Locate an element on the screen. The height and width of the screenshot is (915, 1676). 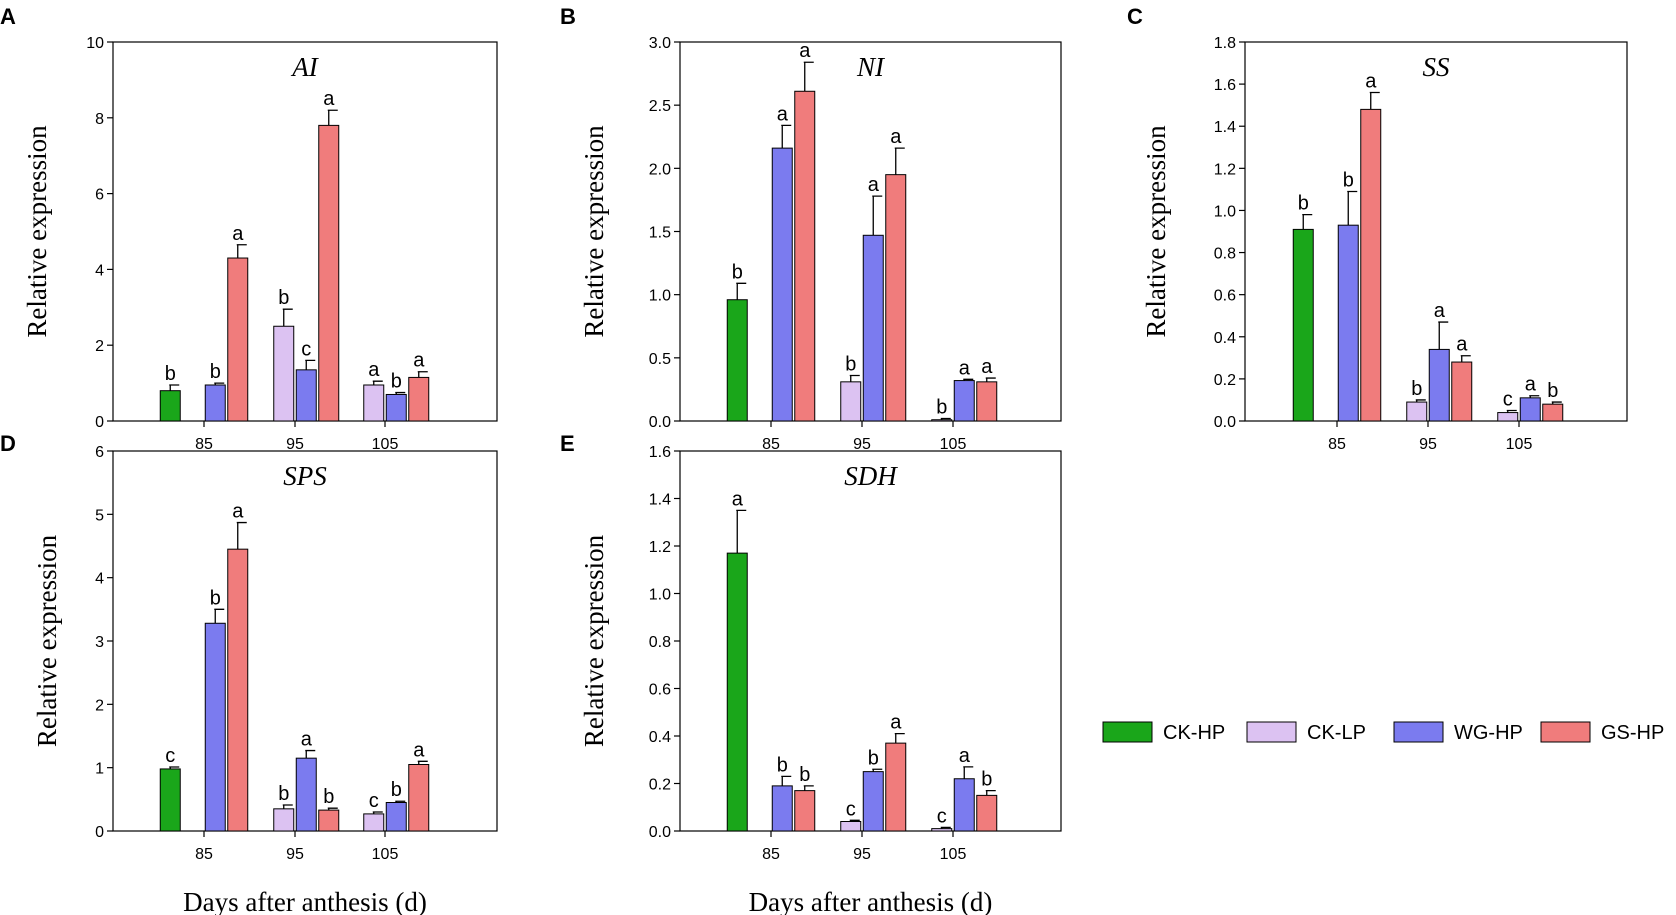
y-tick-label: 1.5 is located at coordinates (660, 233).